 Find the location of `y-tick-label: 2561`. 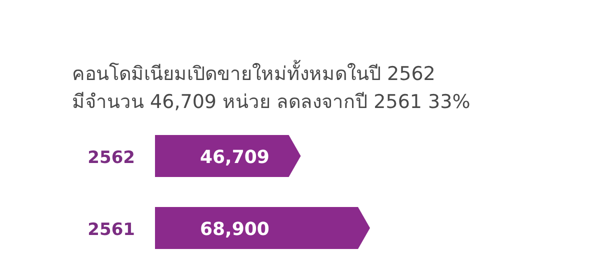

y-tick-label: 2561 is located at coordinates (111, 230).